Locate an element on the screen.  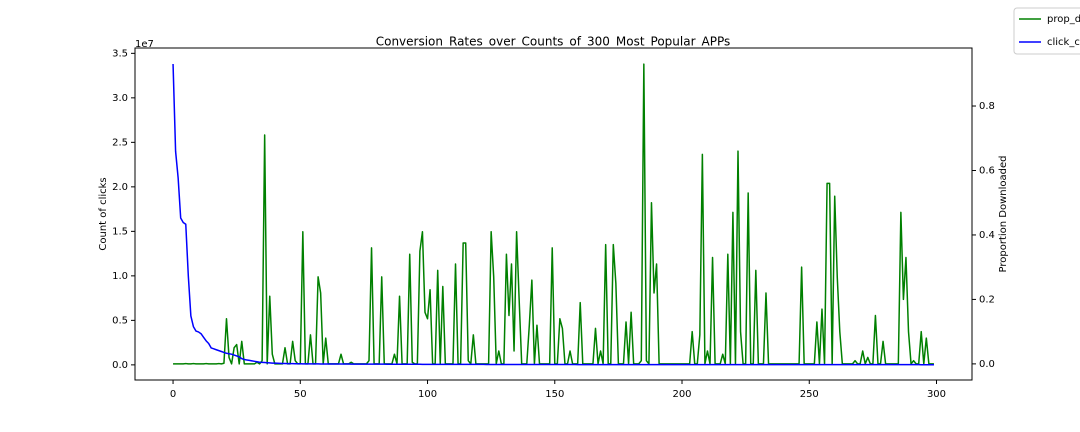
y2-tick-label: 0.0 is located at coordinates (987, 364).